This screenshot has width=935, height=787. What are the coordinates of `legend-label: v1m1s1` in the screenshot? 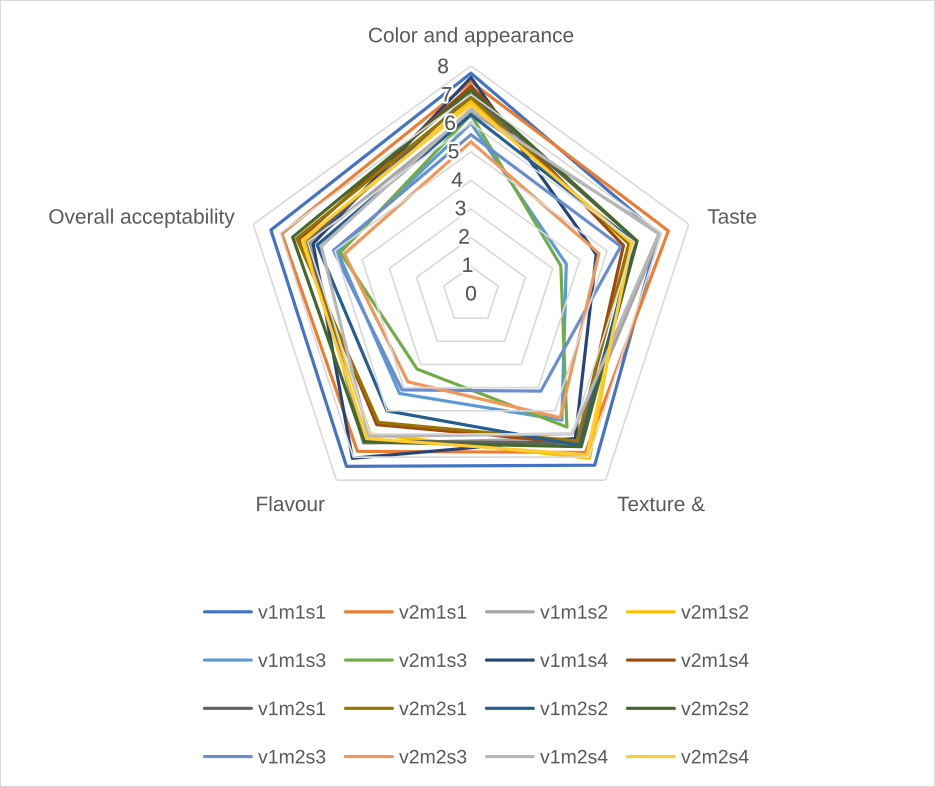 It's located at (292, 612).